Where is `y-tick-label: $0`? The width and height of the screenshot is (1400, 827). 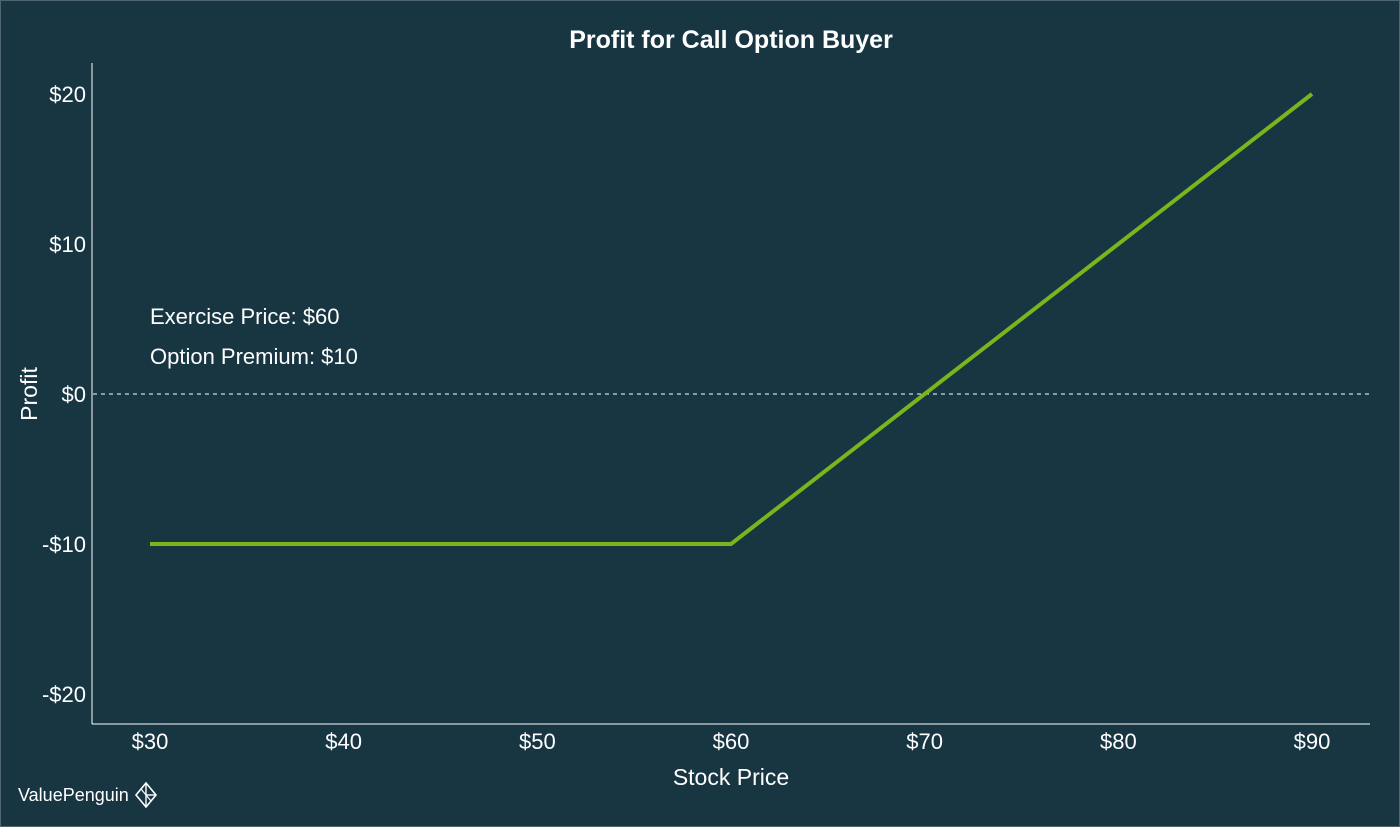
y-tick-label: $0 is located at coordinates (74, 394).